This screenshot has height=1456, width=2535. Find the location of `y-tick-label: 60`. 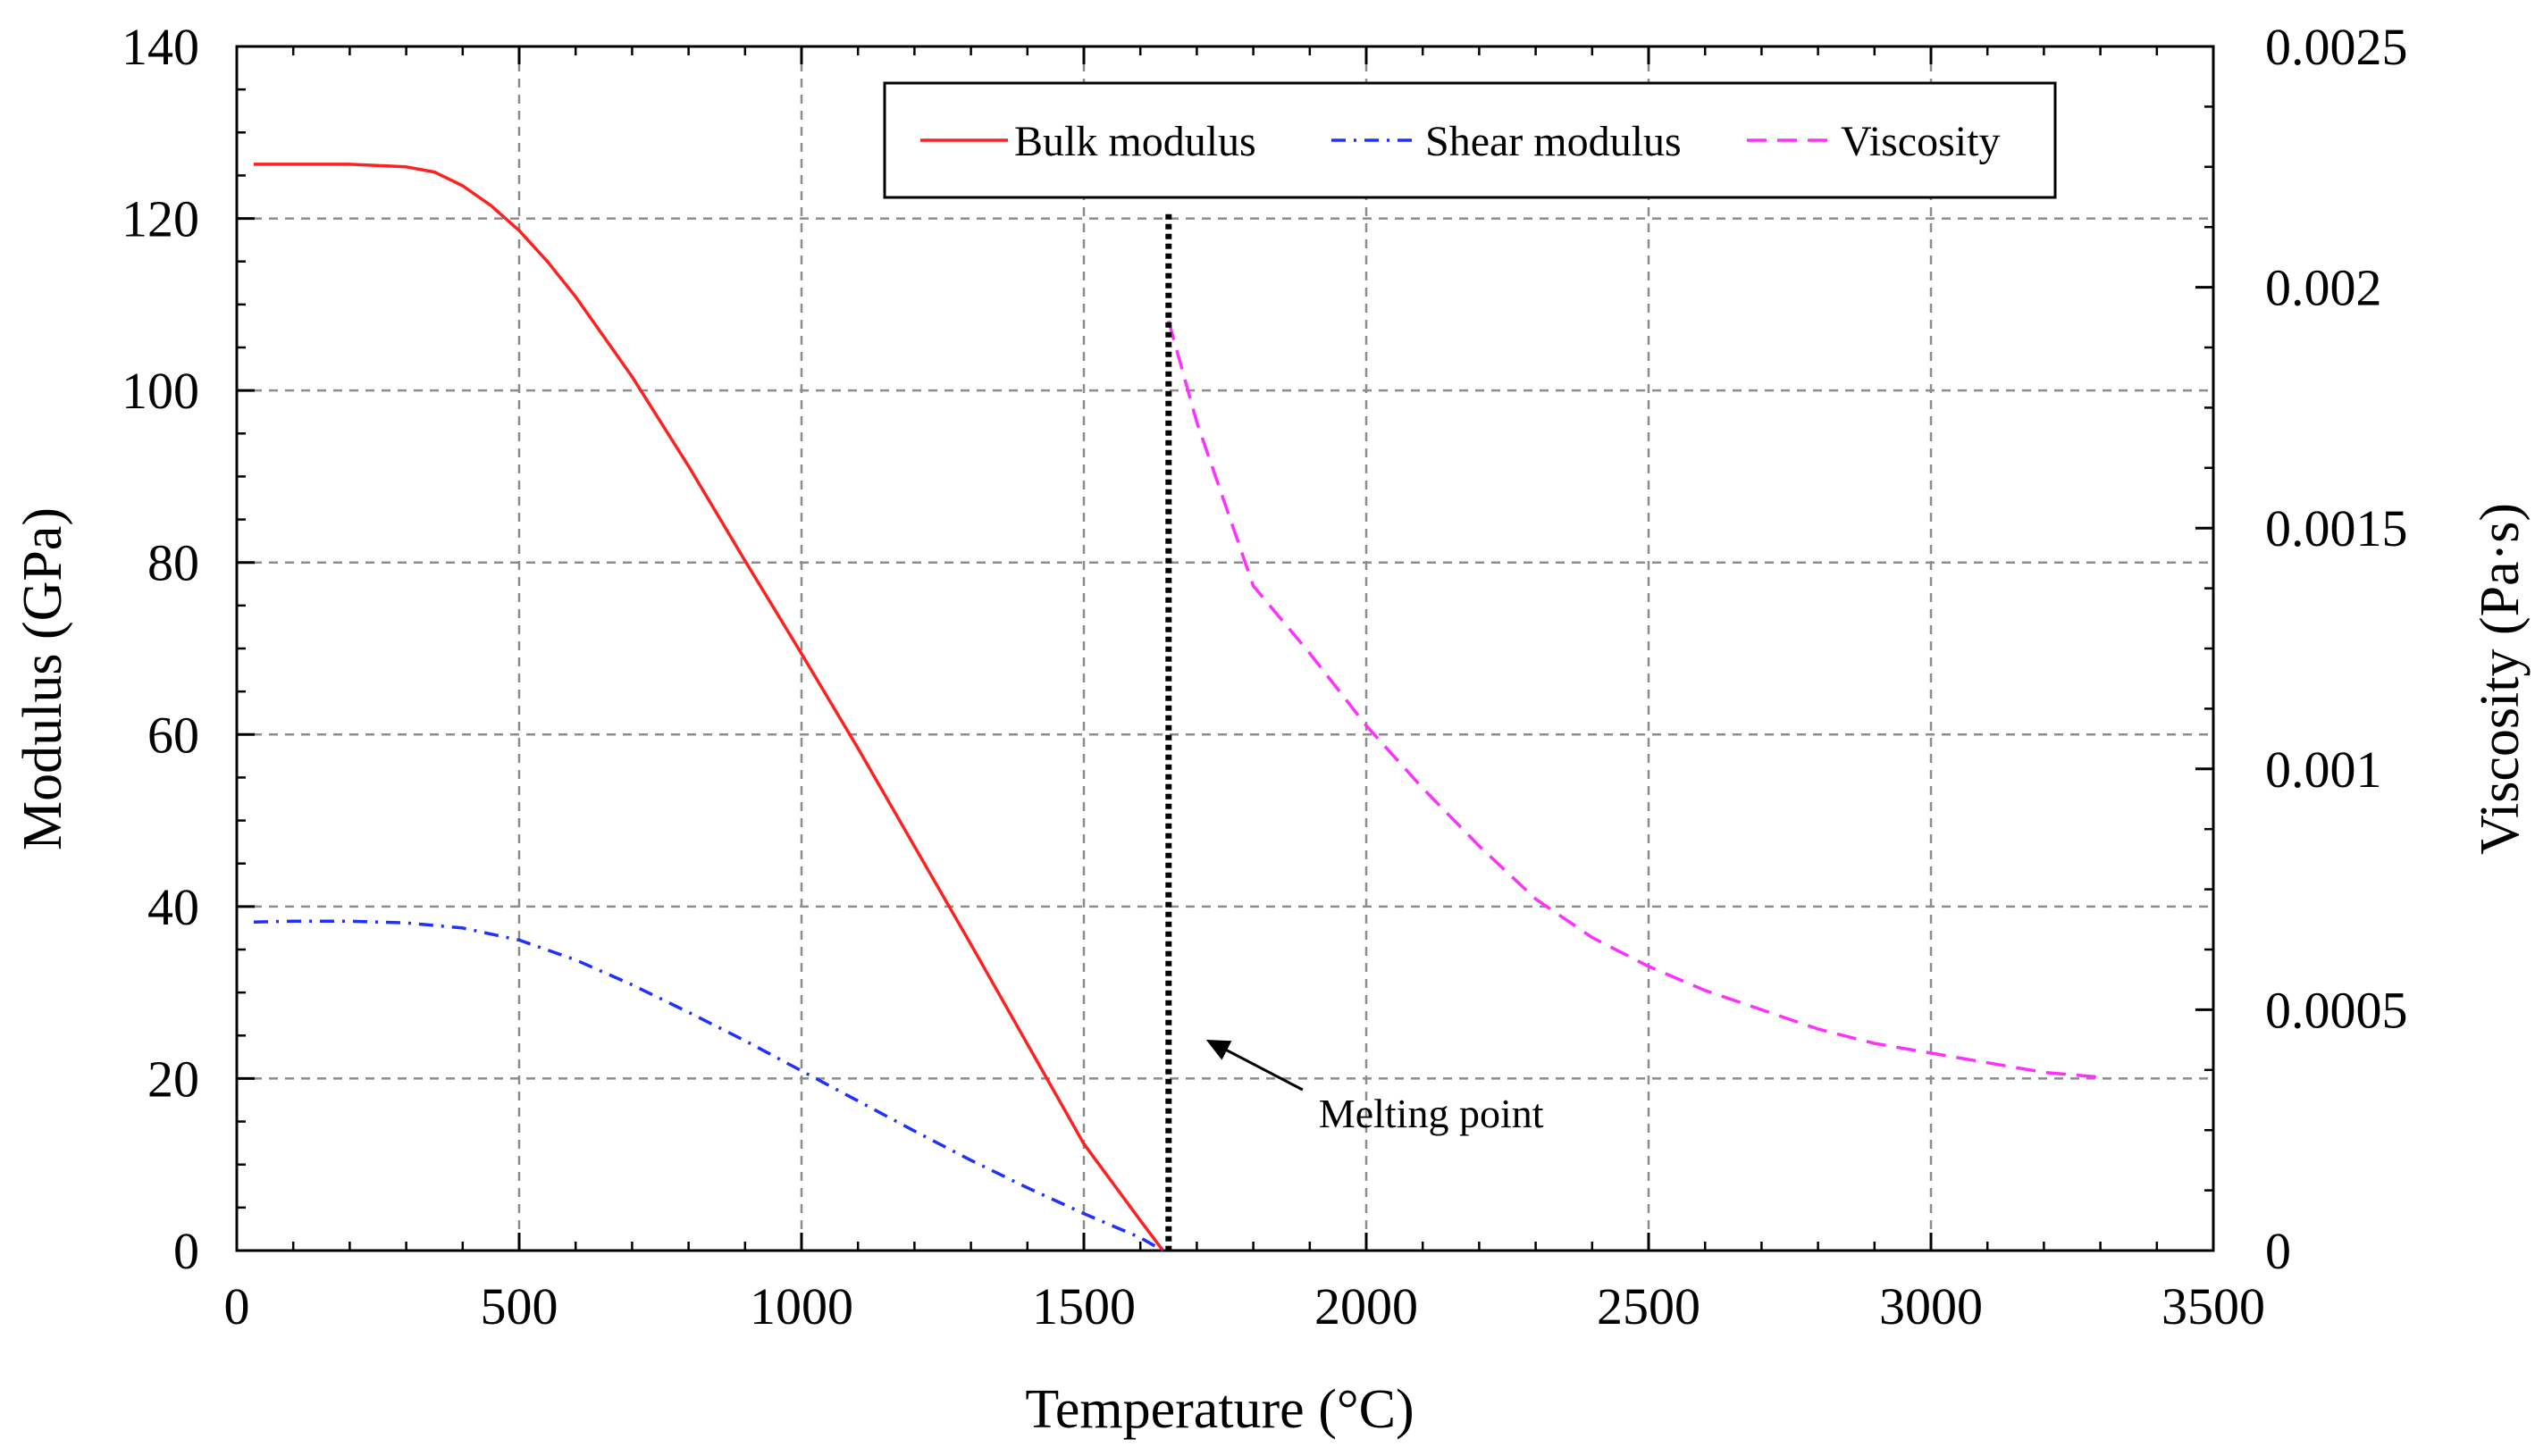

y-tick-label: 60 is located at coordinates (173, 735).